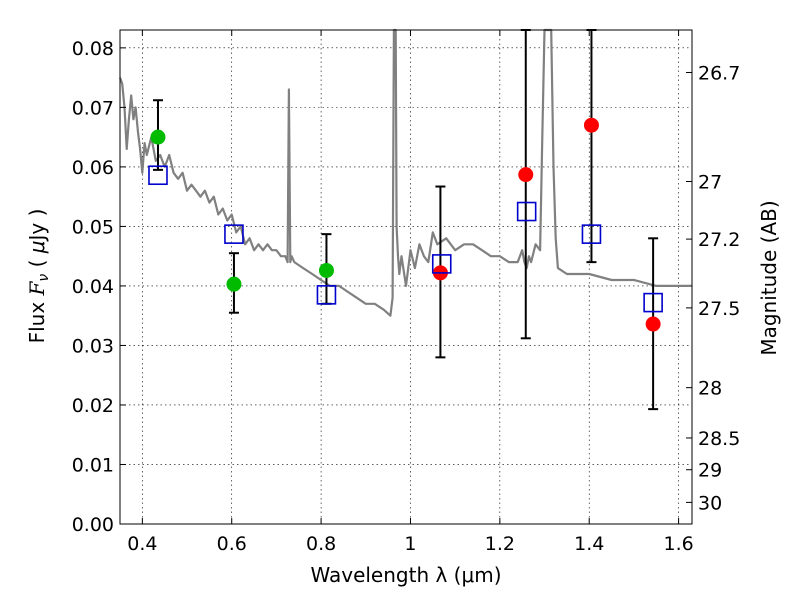 This screenshot has width=800, height=600. What do you see at coordinates (710, 182) in the screenshot?
I see `right-tick-label: 27` at bounding box center [710, 182].